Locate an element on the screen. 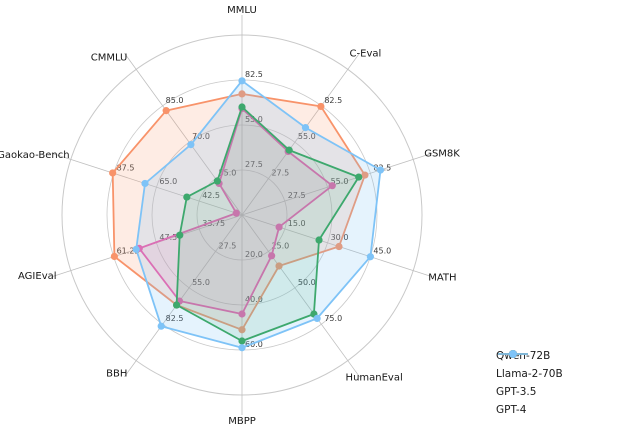 This screenshot has width=622, height=431. tick-label-agieval: 61.25 is located at coordinates (128, 251).